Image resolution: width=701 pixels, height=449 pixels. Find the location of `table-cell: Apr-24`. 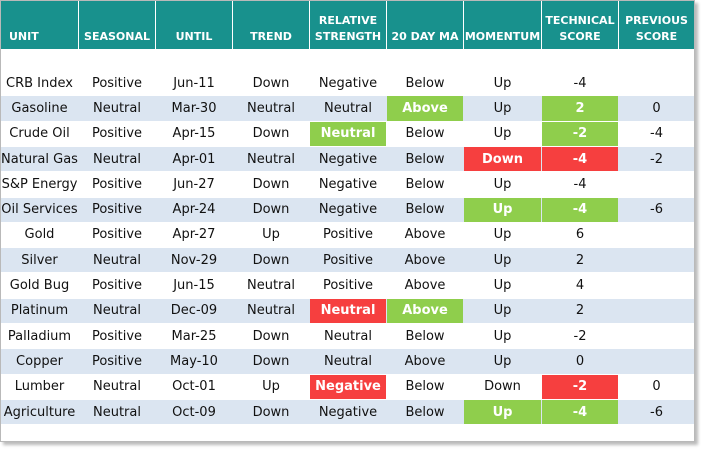

table-cell: Apr-24 is located at coordinates (194, 210).